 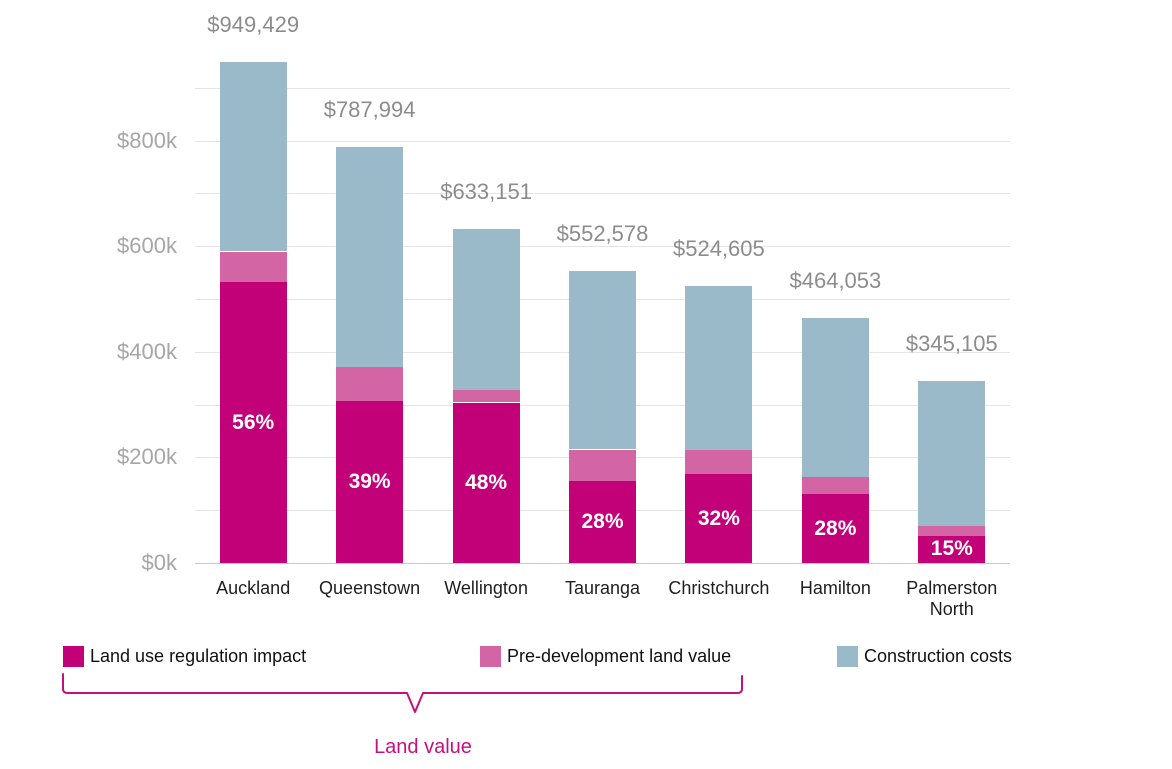 I want to click on bar-pct-label: 56%, so click(x=253, y=422).